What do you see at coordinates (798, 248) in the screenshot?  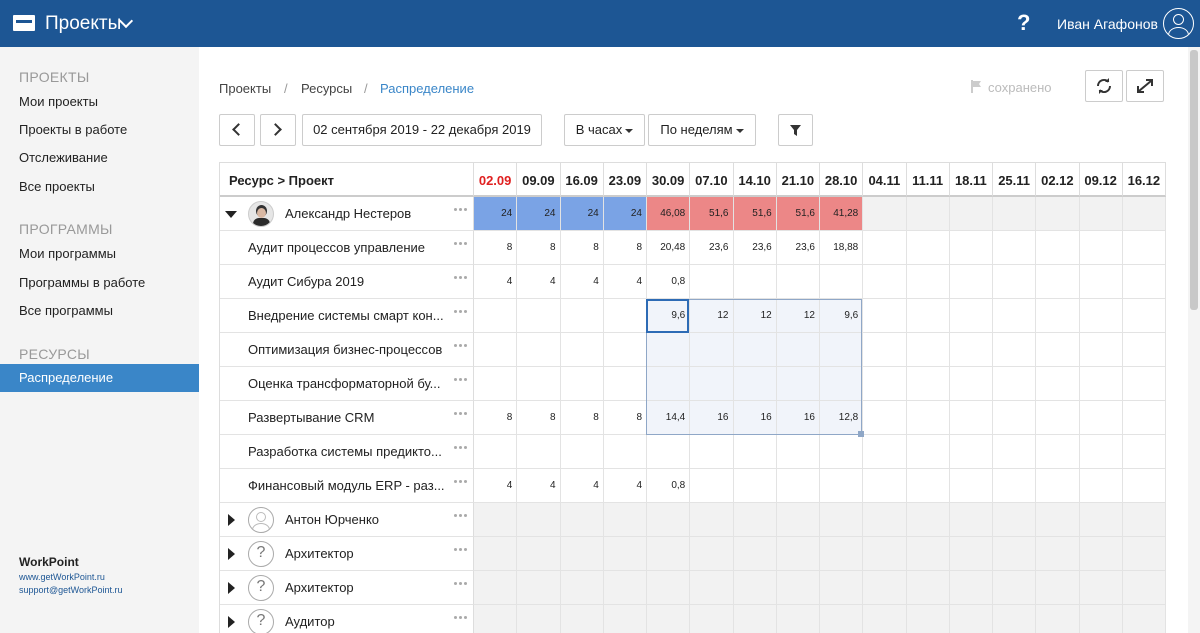 I see `allocation-cell: 23,6` at bounding box center [798, 248].